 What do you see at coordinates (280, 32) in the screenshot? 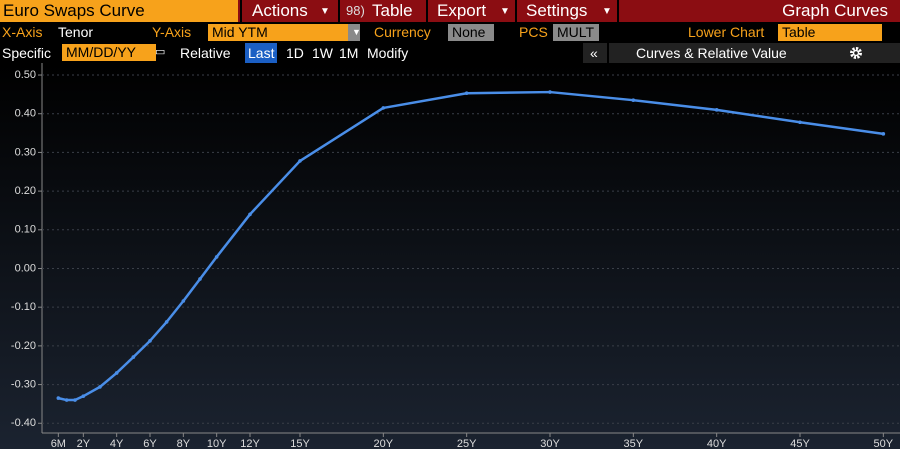
I see `dropdown: Mid YTM` at bounding box center [280, 32].